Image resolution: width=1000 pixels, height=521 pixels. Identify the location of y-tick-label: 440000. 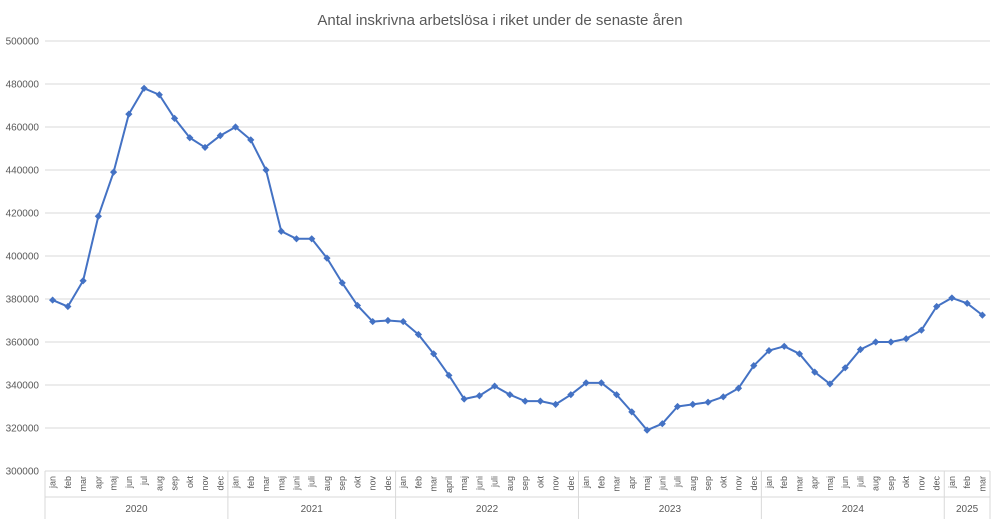
(23, 171).